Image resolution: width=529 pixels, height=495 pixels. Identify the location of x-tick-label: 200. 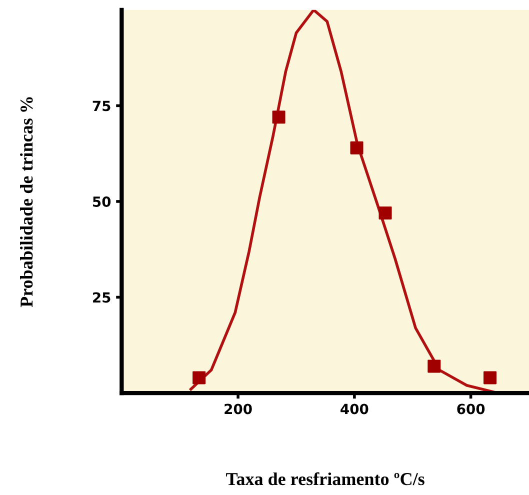
(238, 409).